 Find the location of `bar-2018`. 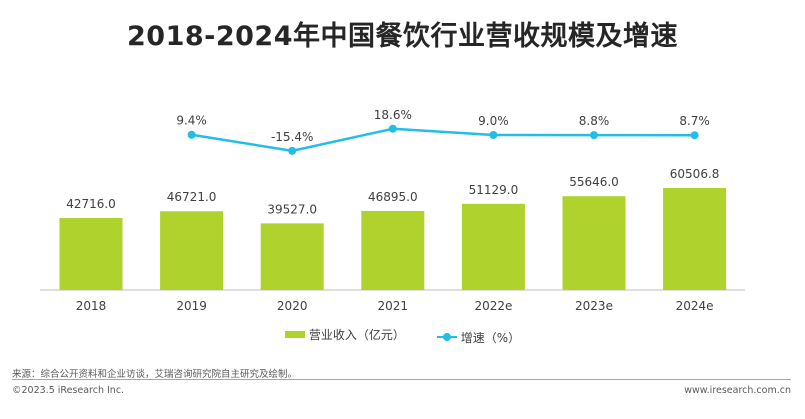

bar-2018 is located at coordinates (91, 253).